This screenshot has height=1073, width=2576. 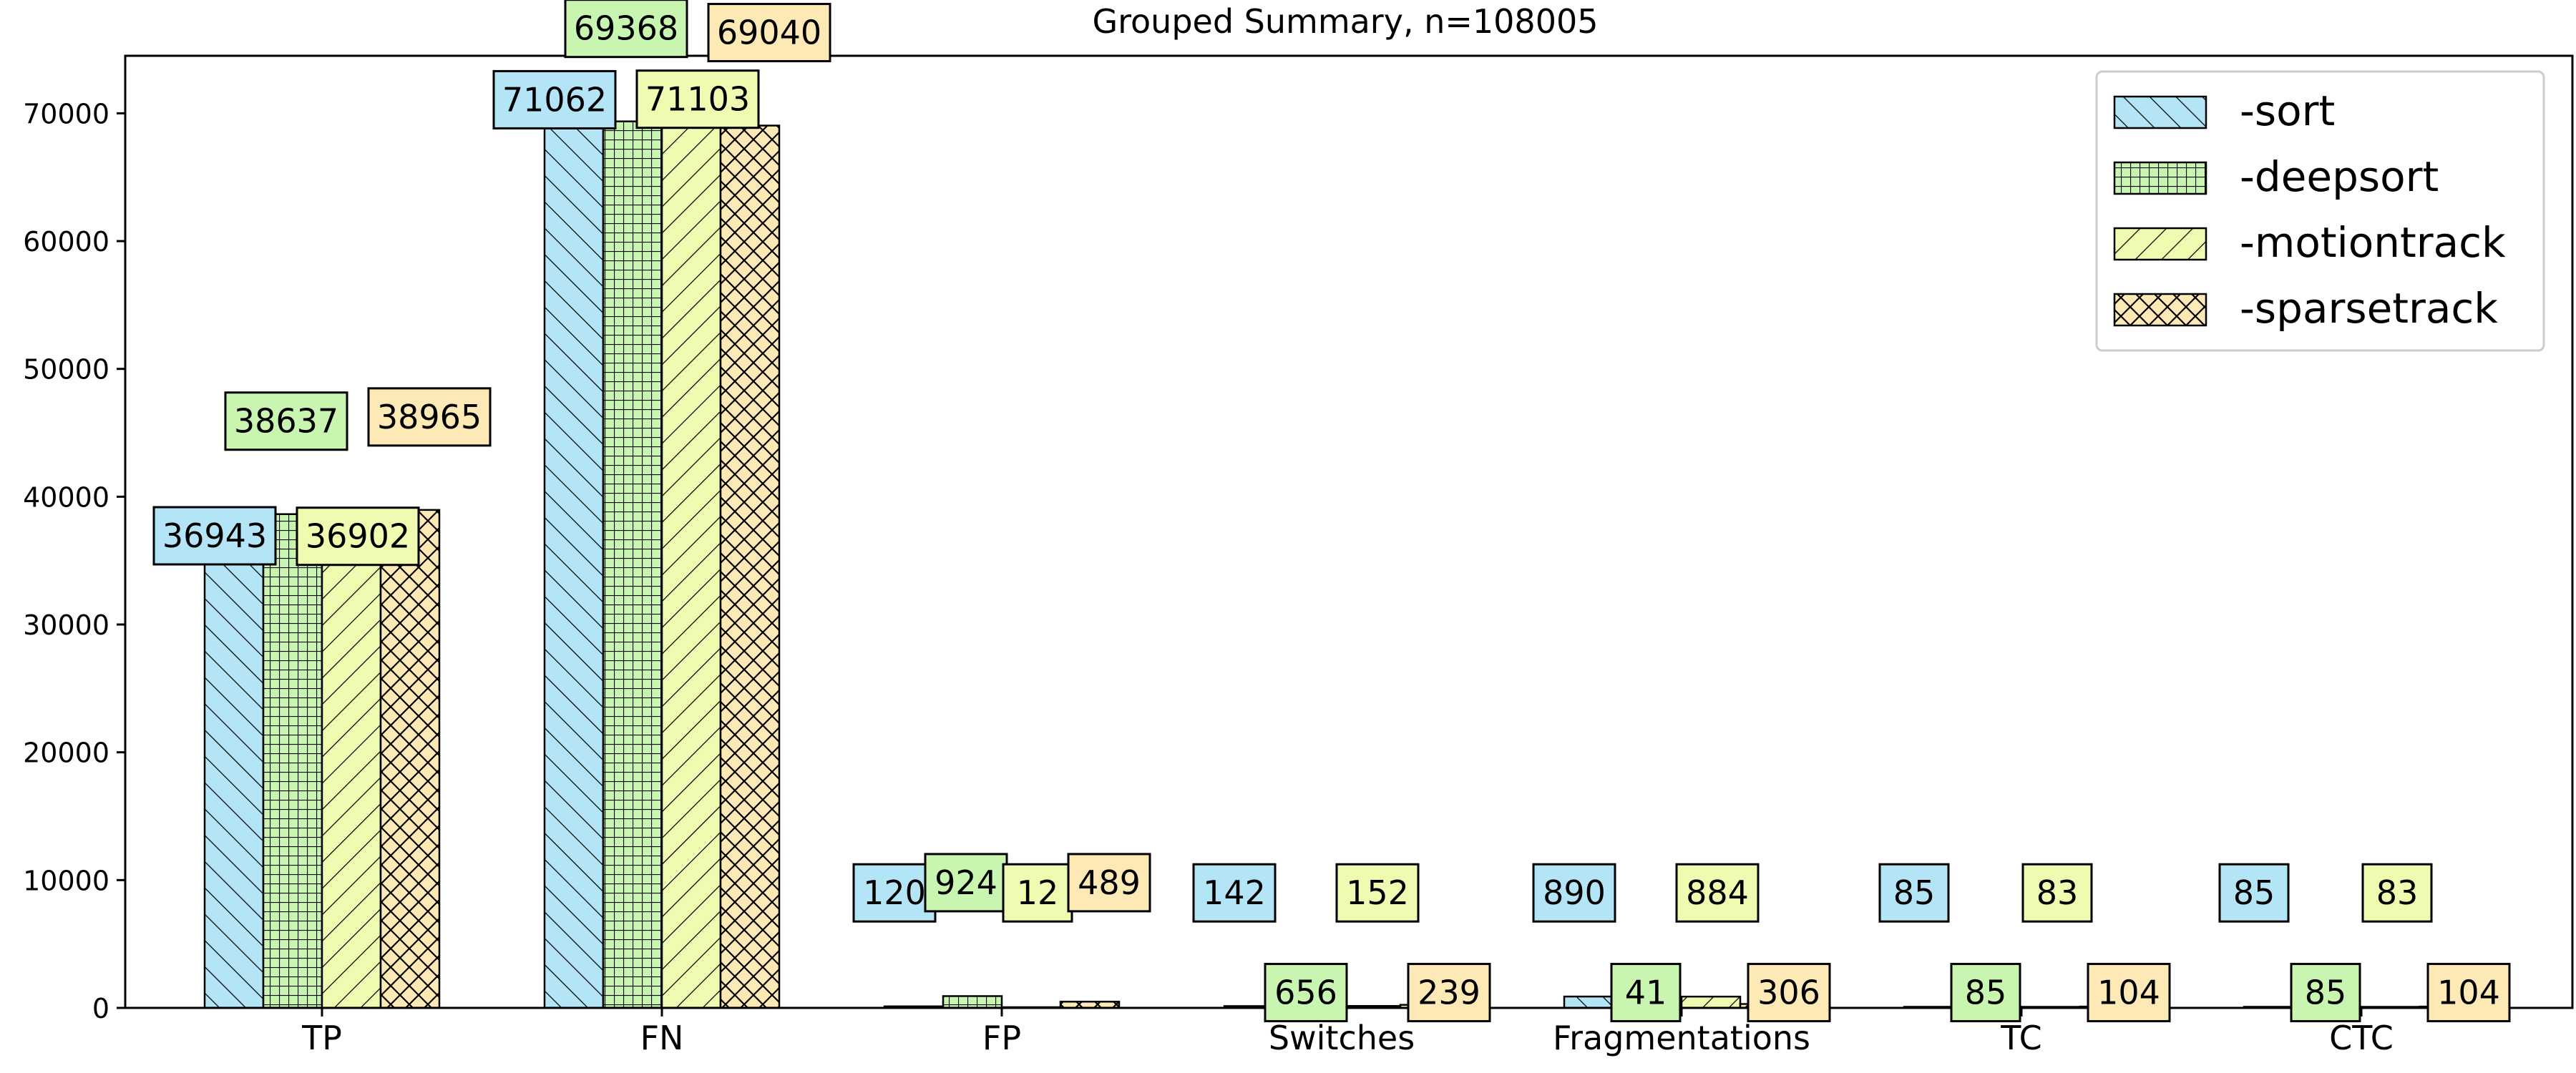 I want to click on y-tick-label: 70000, so click(x=66, y=114).